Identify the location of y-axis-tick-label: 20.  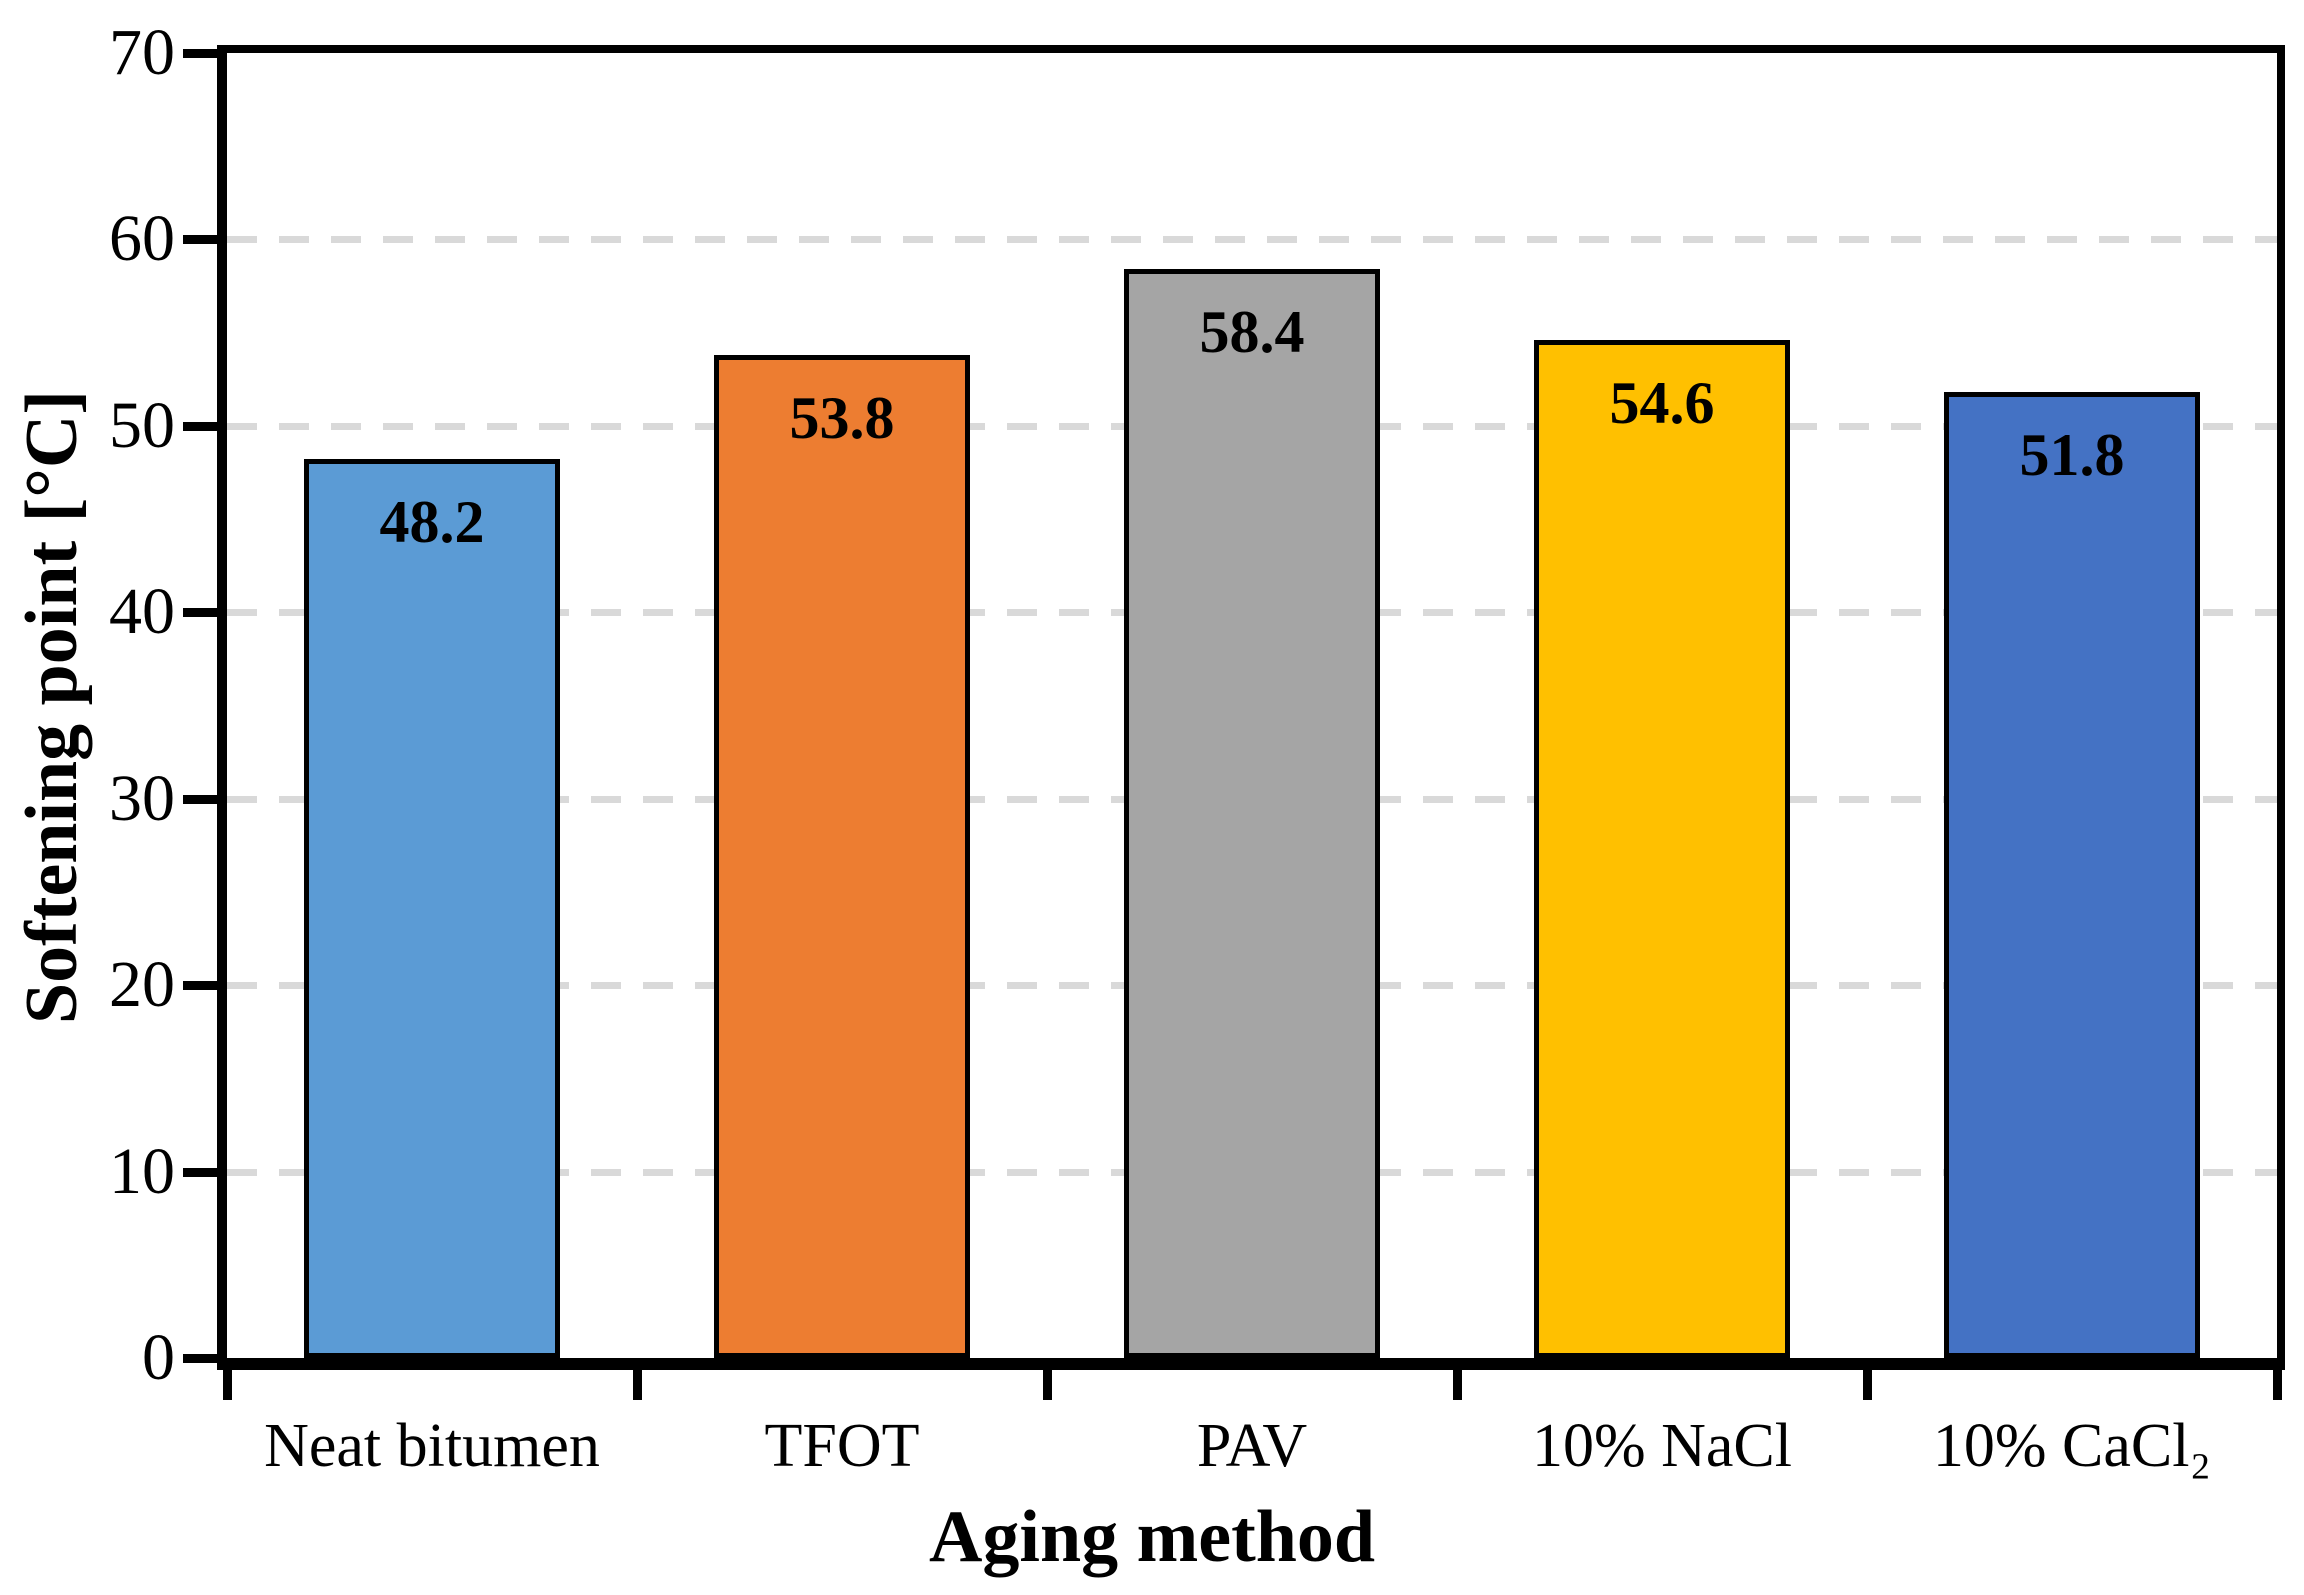
(142, 985).